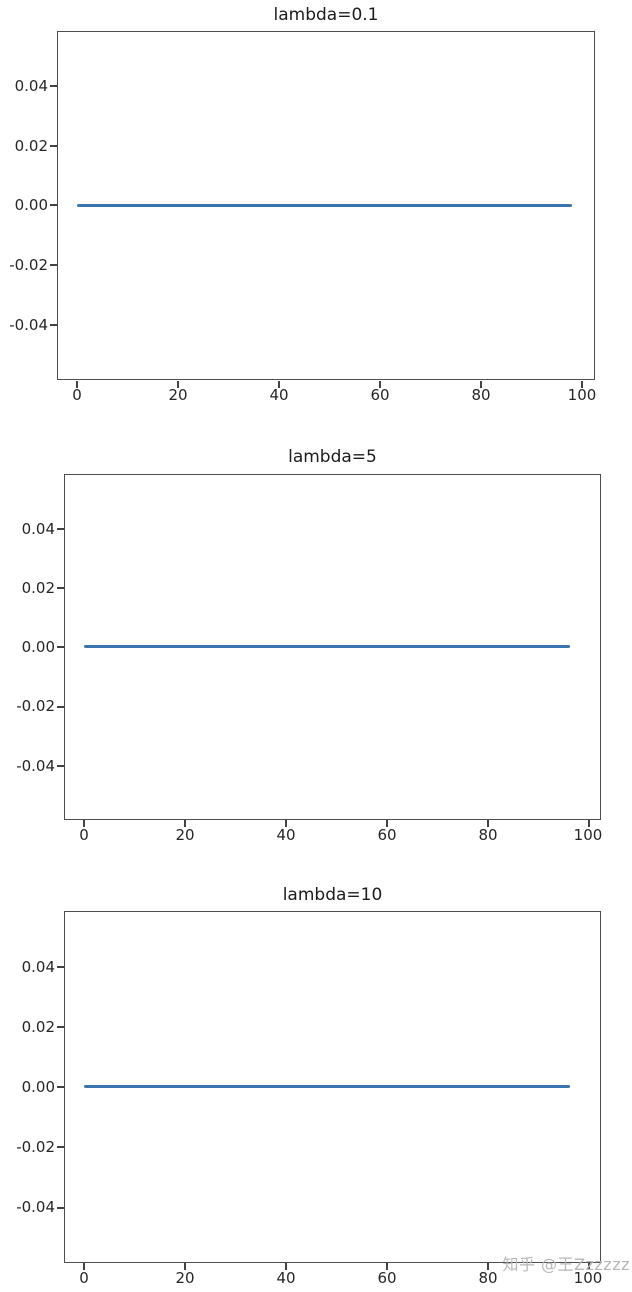  I want to click on chart-title: lambda=10, so click(332, 895).